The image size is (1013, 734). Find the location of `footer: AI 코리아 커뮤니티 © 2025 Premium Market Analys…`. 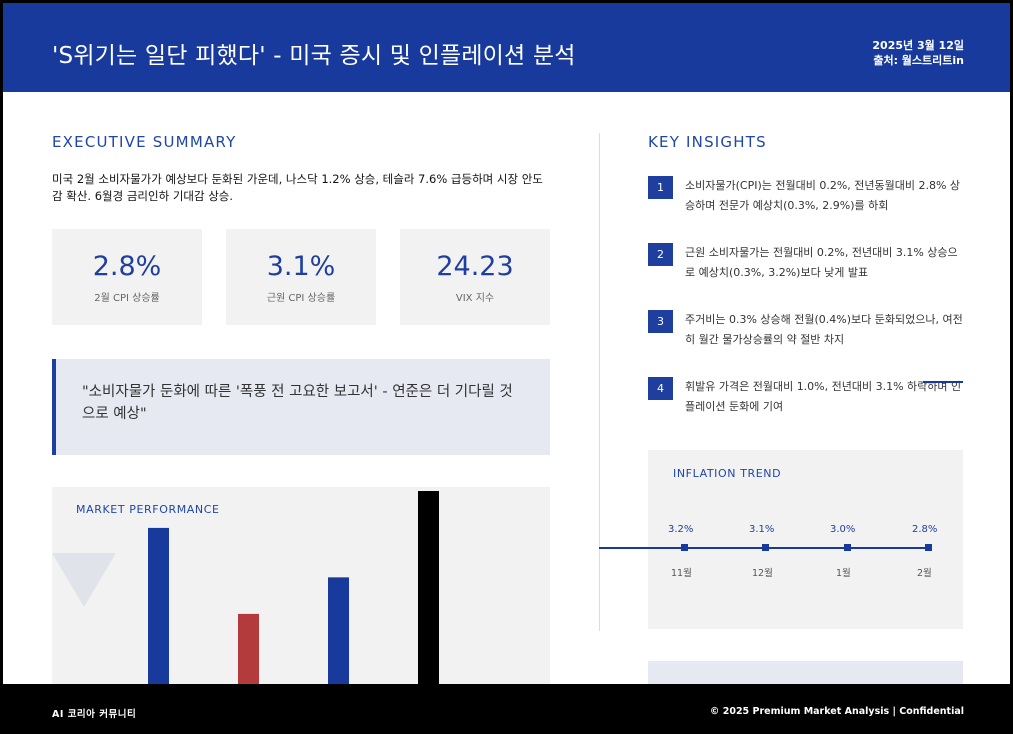

footer: AI 코리아 커뮤니티 © 2025 Premium Market Analys… is located at coordinates (506, 707).